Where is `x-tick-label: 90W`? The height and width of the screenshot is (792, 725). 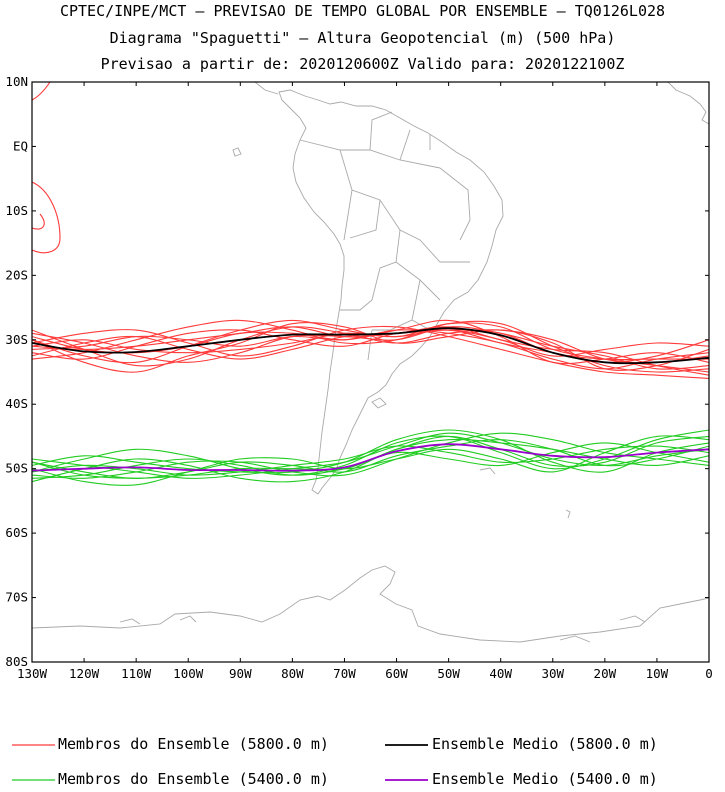 x-tick-label: 90W is located at coordinates (240, 673).